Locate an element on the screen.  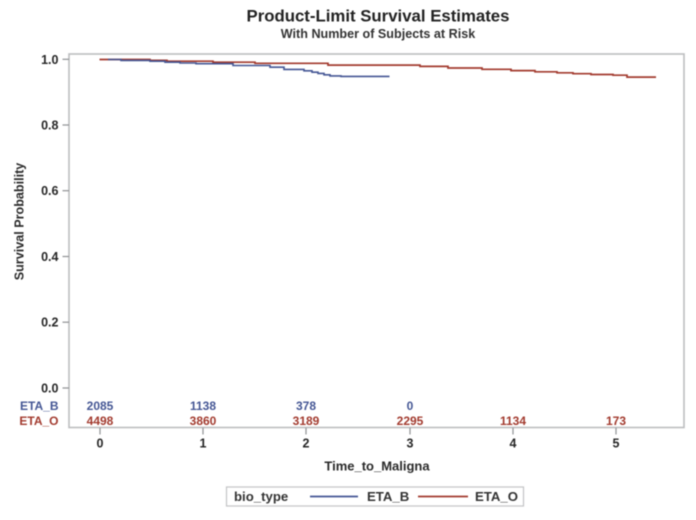
svg-text: Survival Probability is located at coordinates (20, 222).